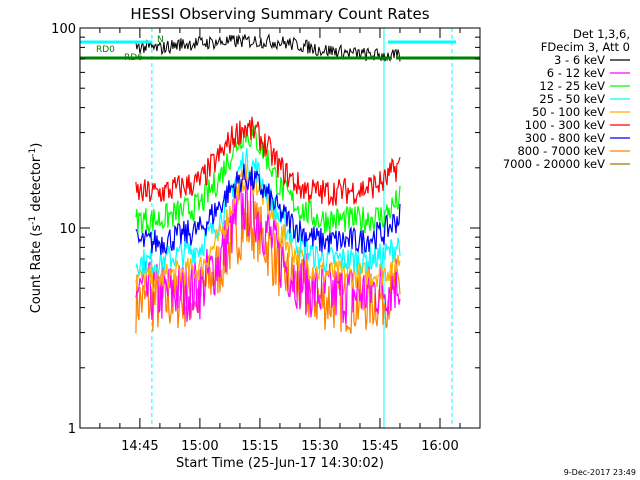 The height and width of the screenshot is (480, 640). Describe the element at coordinates (565, 125) in the screenshot. I see `legend-entry-5: 100 - 300 keV` at that location.